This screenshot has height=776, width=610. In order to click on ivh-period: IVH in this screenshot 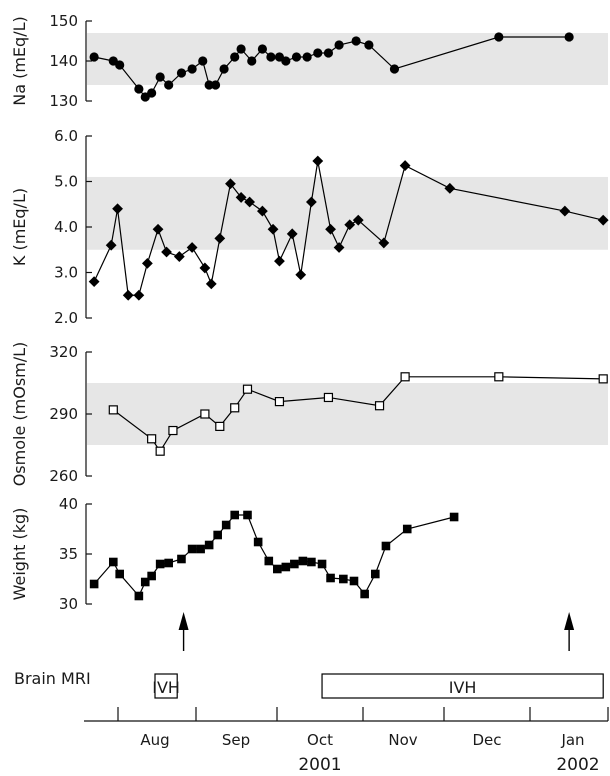, I will do `click(462, 686)`.